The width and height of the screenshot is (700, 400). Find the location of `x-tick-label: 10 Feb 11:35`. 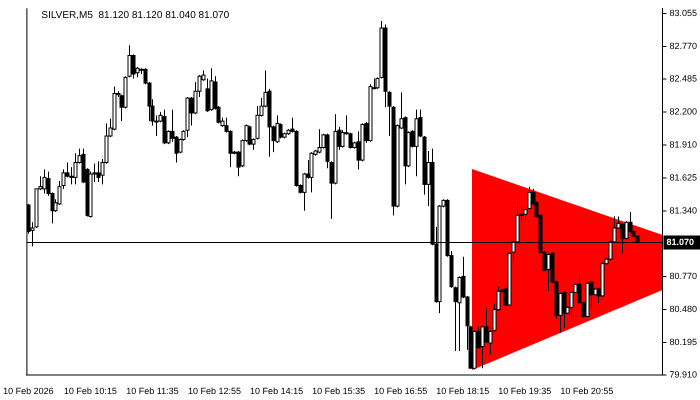

x-tick-label: 10 Feb 11:35 is located at coordinates (152, 391).